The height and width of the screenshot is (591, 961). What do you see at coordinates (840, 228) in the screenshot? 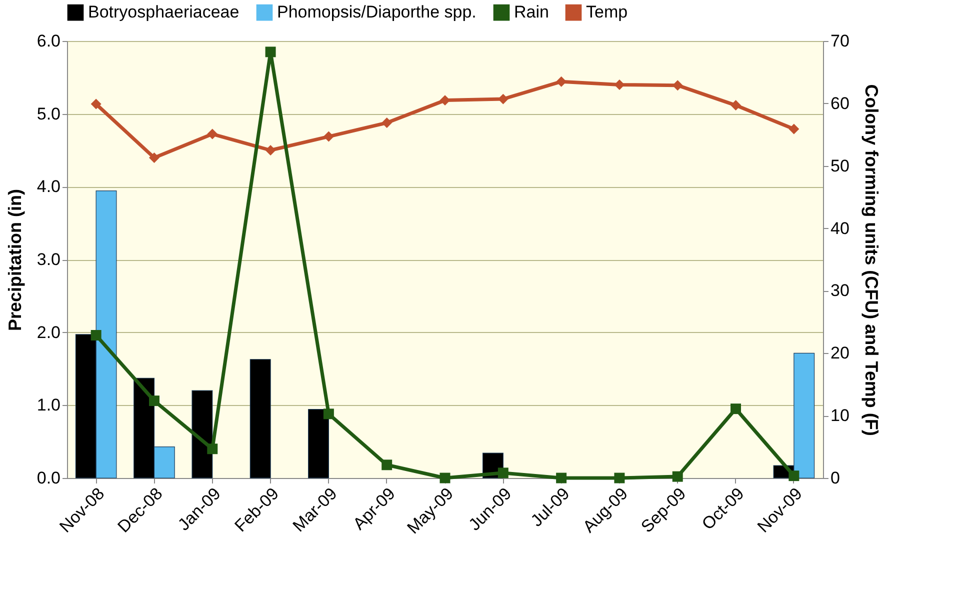
I see `y2-tick-label: 40` at bounding box center [840, 228].